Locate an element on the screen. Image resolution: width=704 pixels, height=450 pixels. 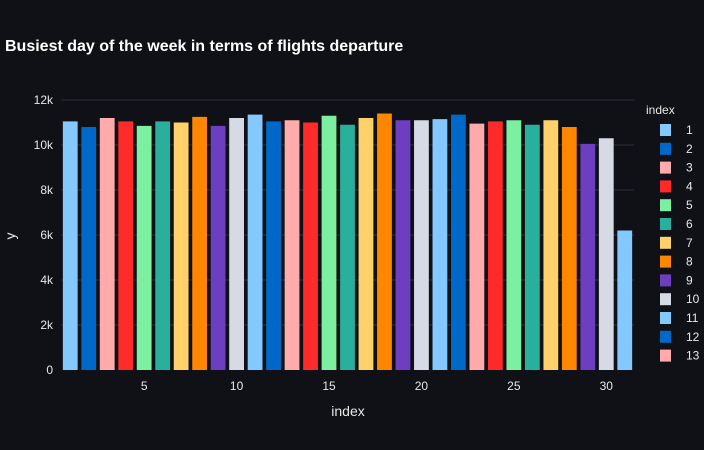
legend-label: 3 is located at coordinates (689, 168).